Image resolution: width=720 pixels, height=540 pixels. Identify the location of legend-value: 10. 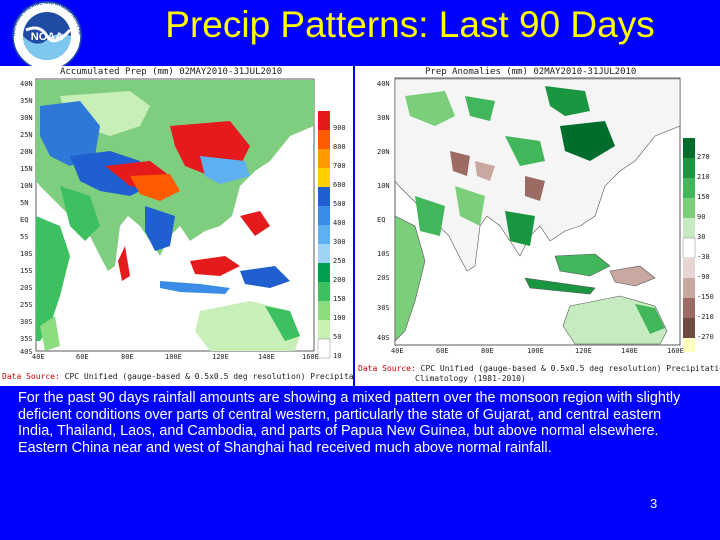
(337, 356).